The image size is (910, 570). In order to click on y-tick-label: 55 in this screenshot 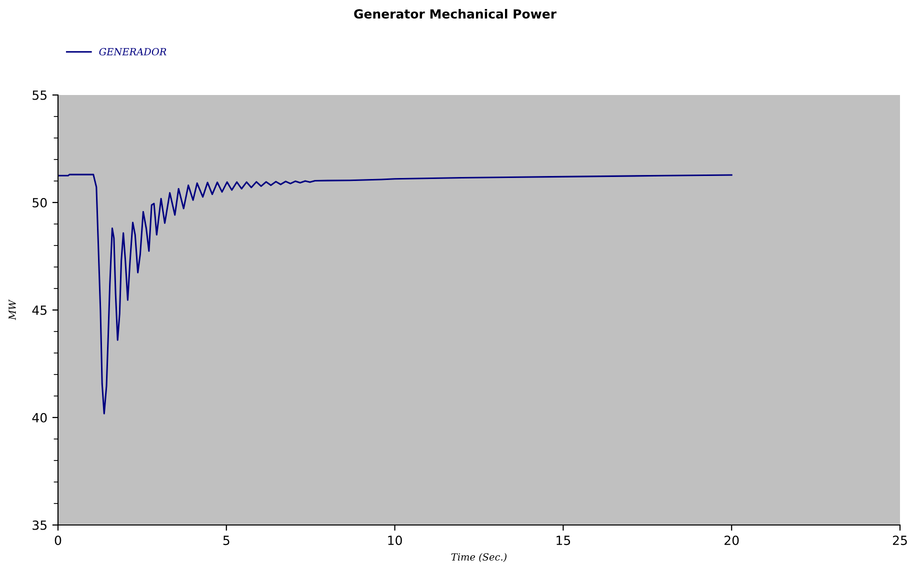, I will do `click(39, 95)`.